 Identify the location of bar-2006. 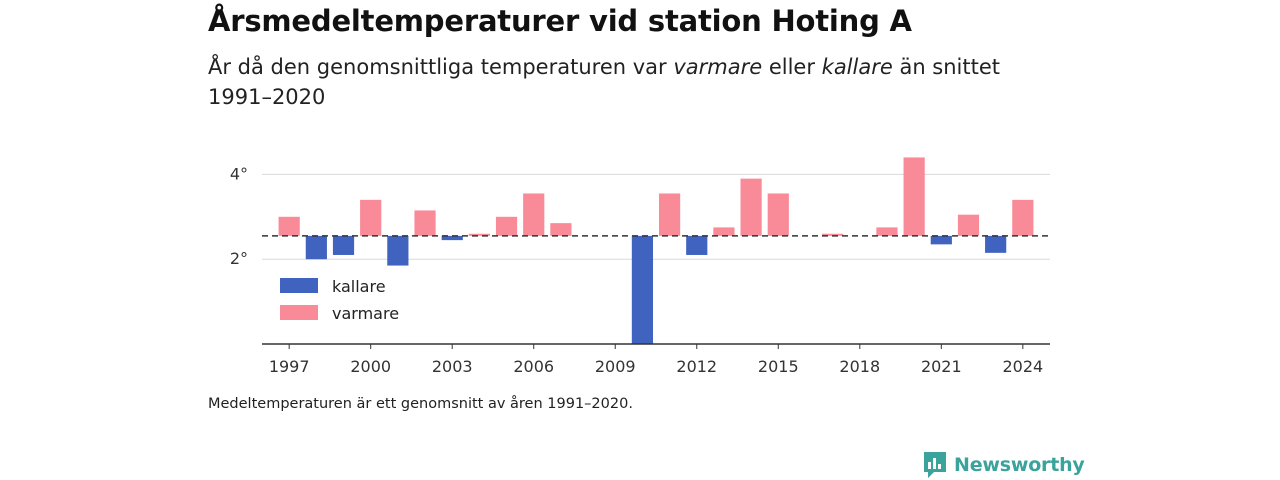
(534, 214).